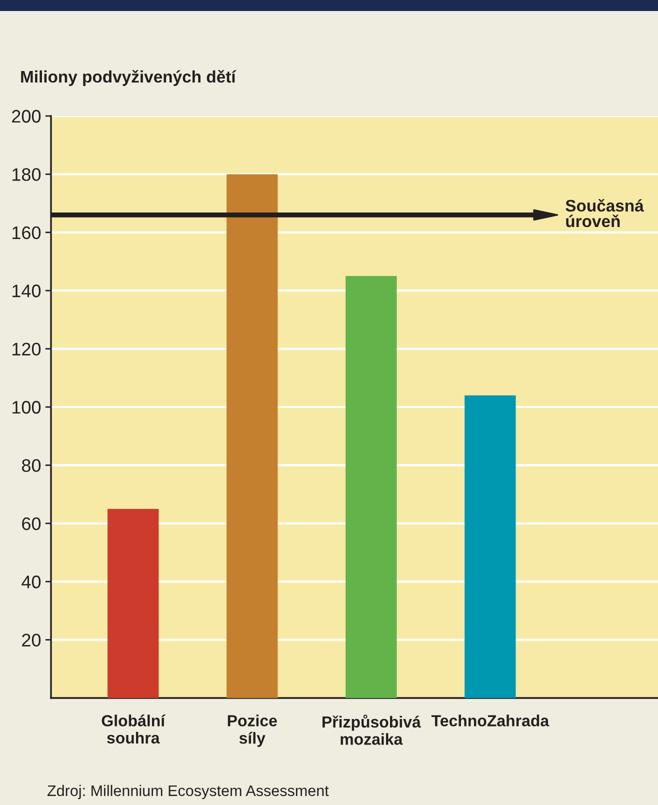  I want to click on y-axis-title: Miliony podvyživených dětí, so click(128, 78).